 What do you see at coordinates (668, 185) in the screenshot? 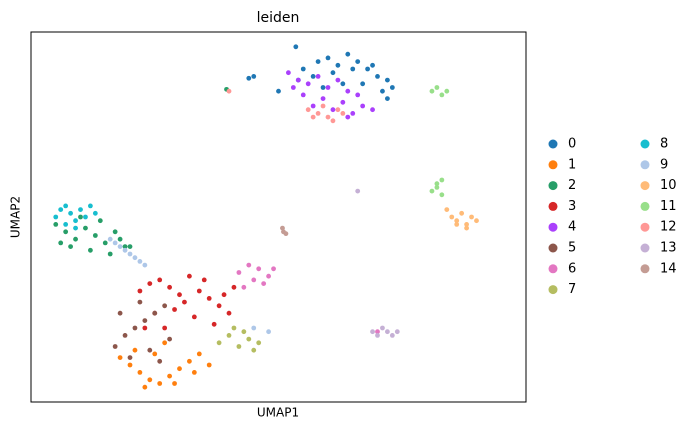
I see `legend-label: 10` at bounding box center [668, 185].